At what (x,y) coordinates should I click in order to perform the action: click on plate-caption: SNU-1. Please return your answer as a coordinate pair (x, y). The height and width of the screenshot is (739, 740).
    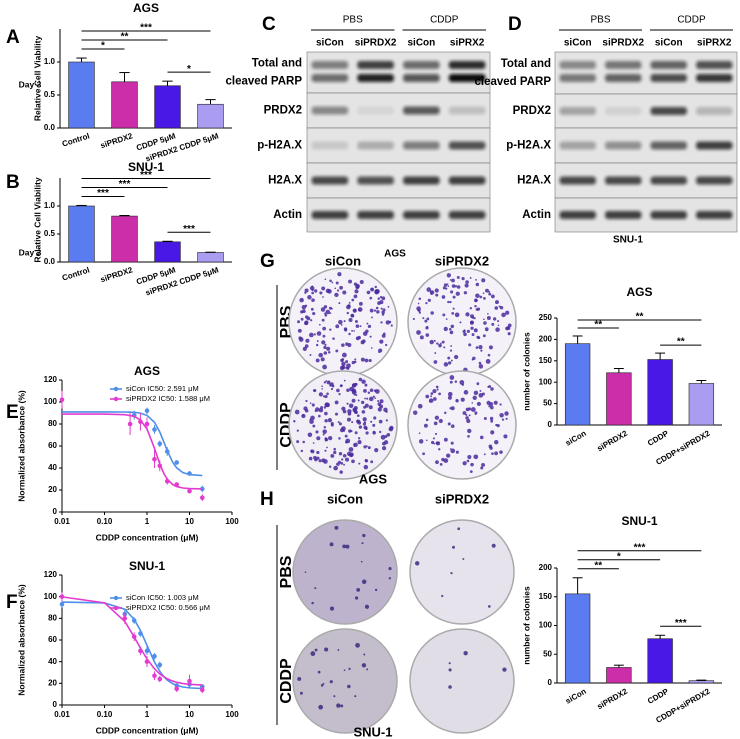
    Looking at the image, I should click on (372, 731).